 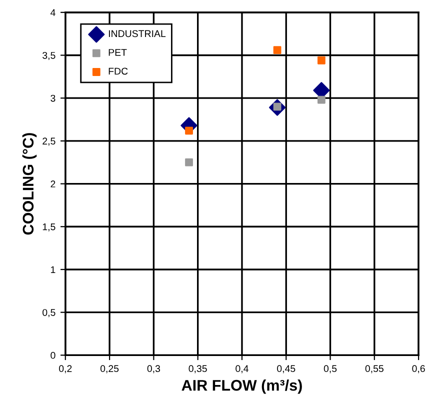 What do you see at coordinates (118, 71) in the screenshot?
I see `legend-label: FDC` at bounding box center [118, 71].